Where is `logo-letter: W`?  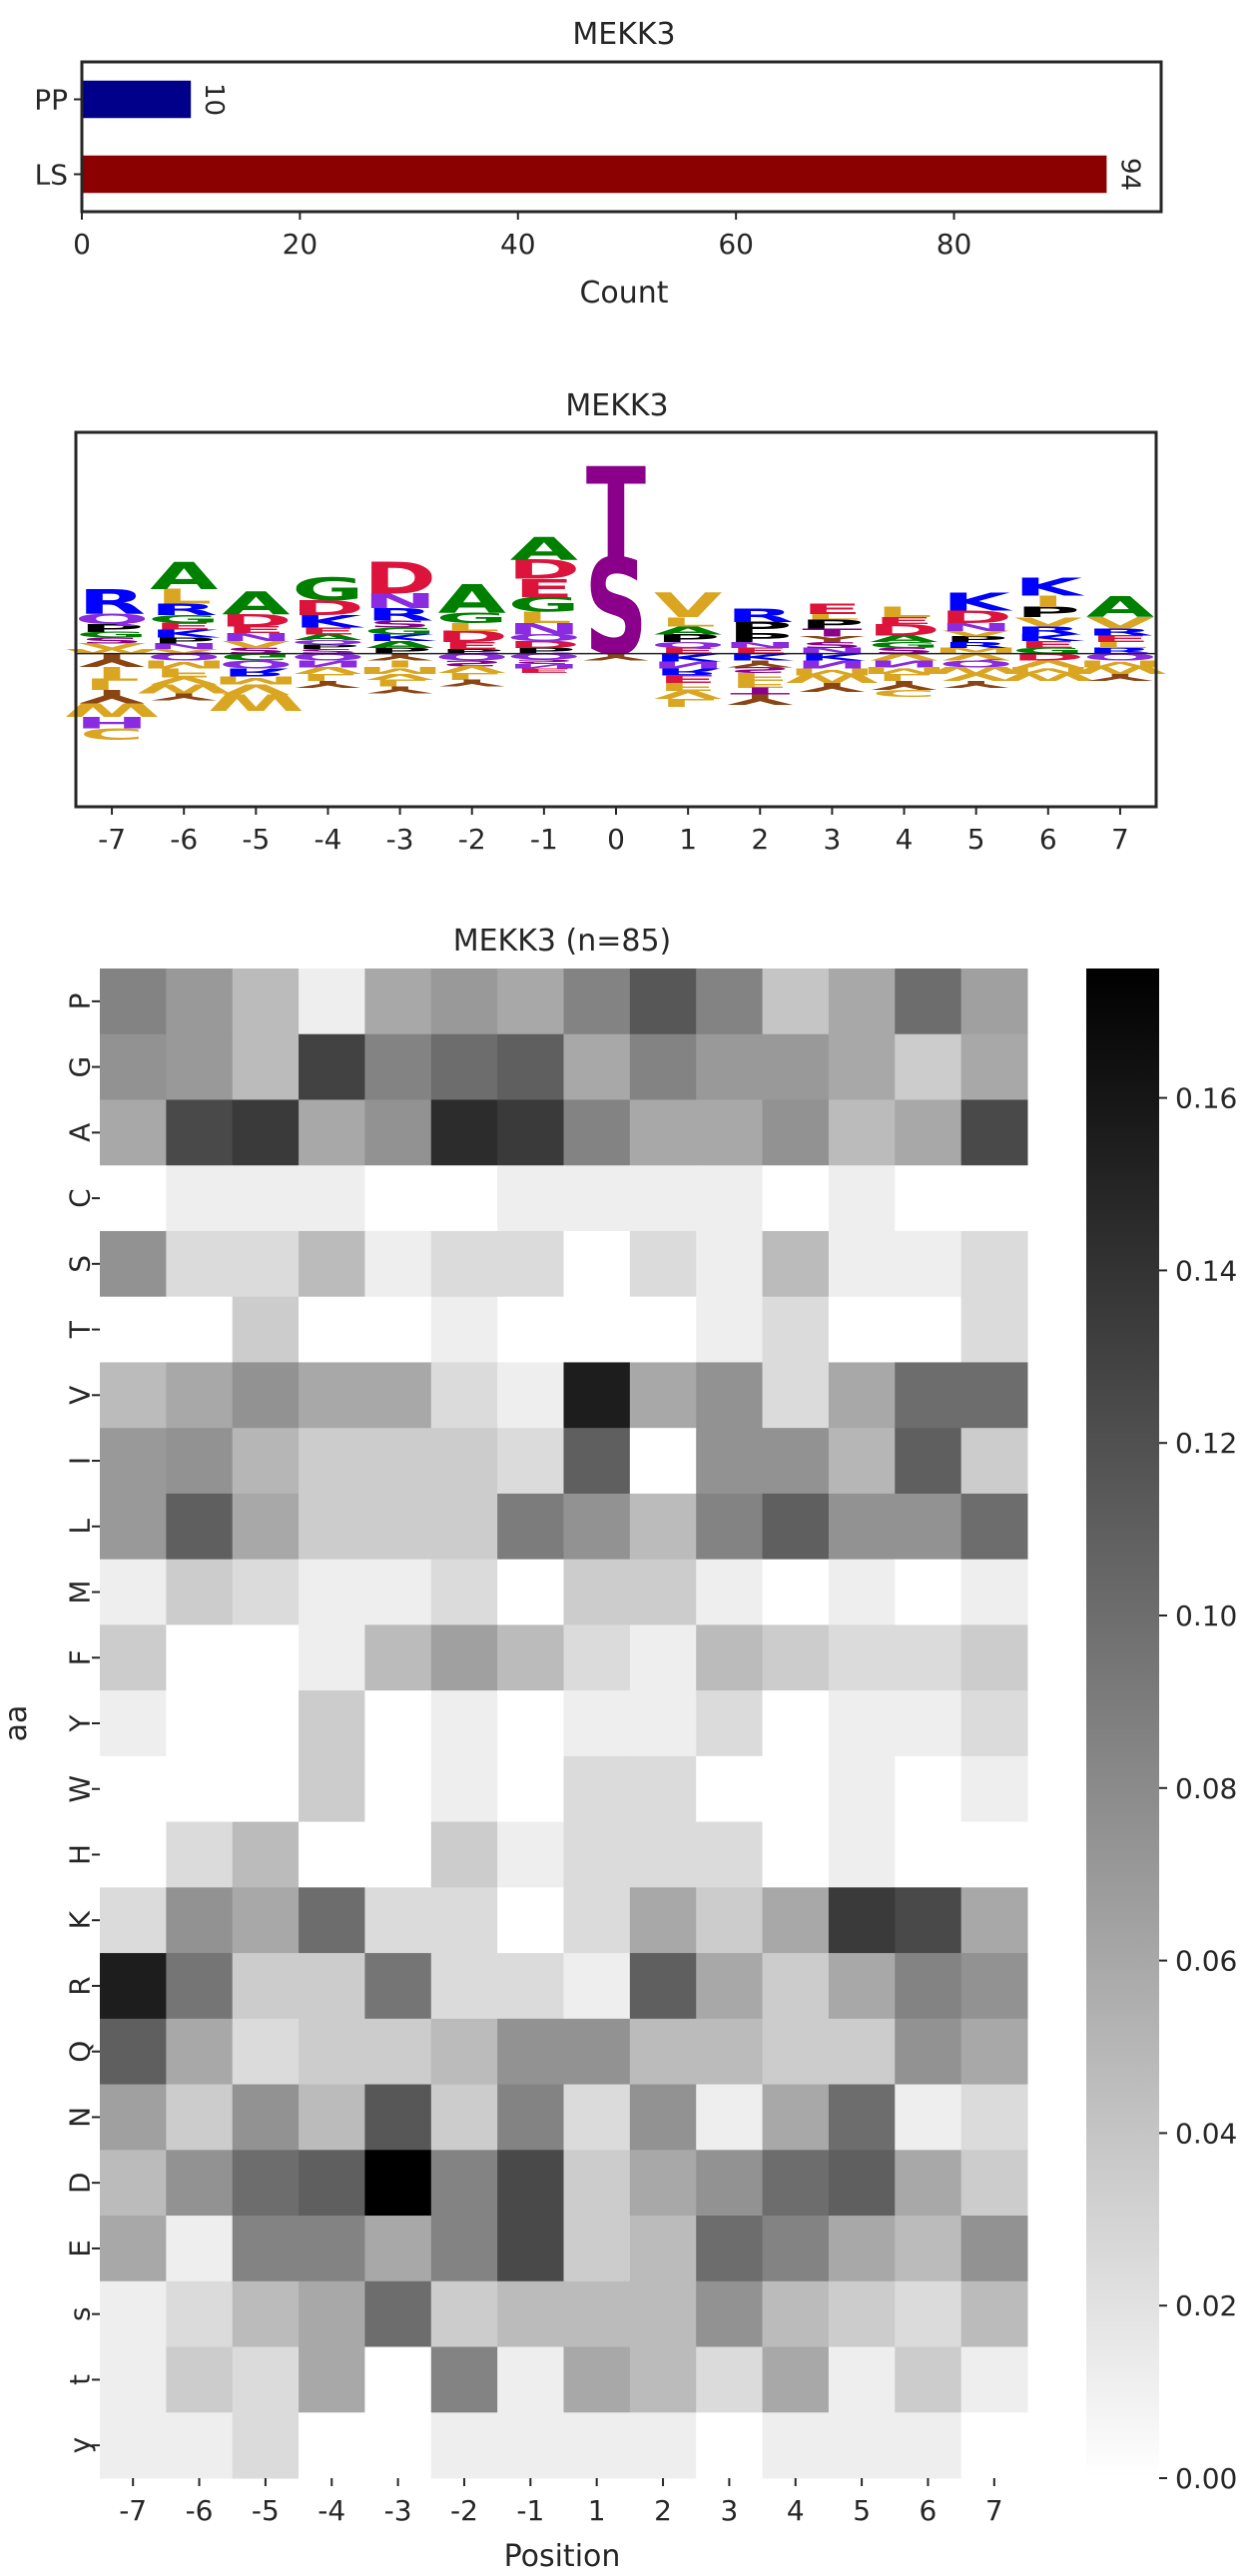 logo-letter: W is located at coordinates (1119, 670).